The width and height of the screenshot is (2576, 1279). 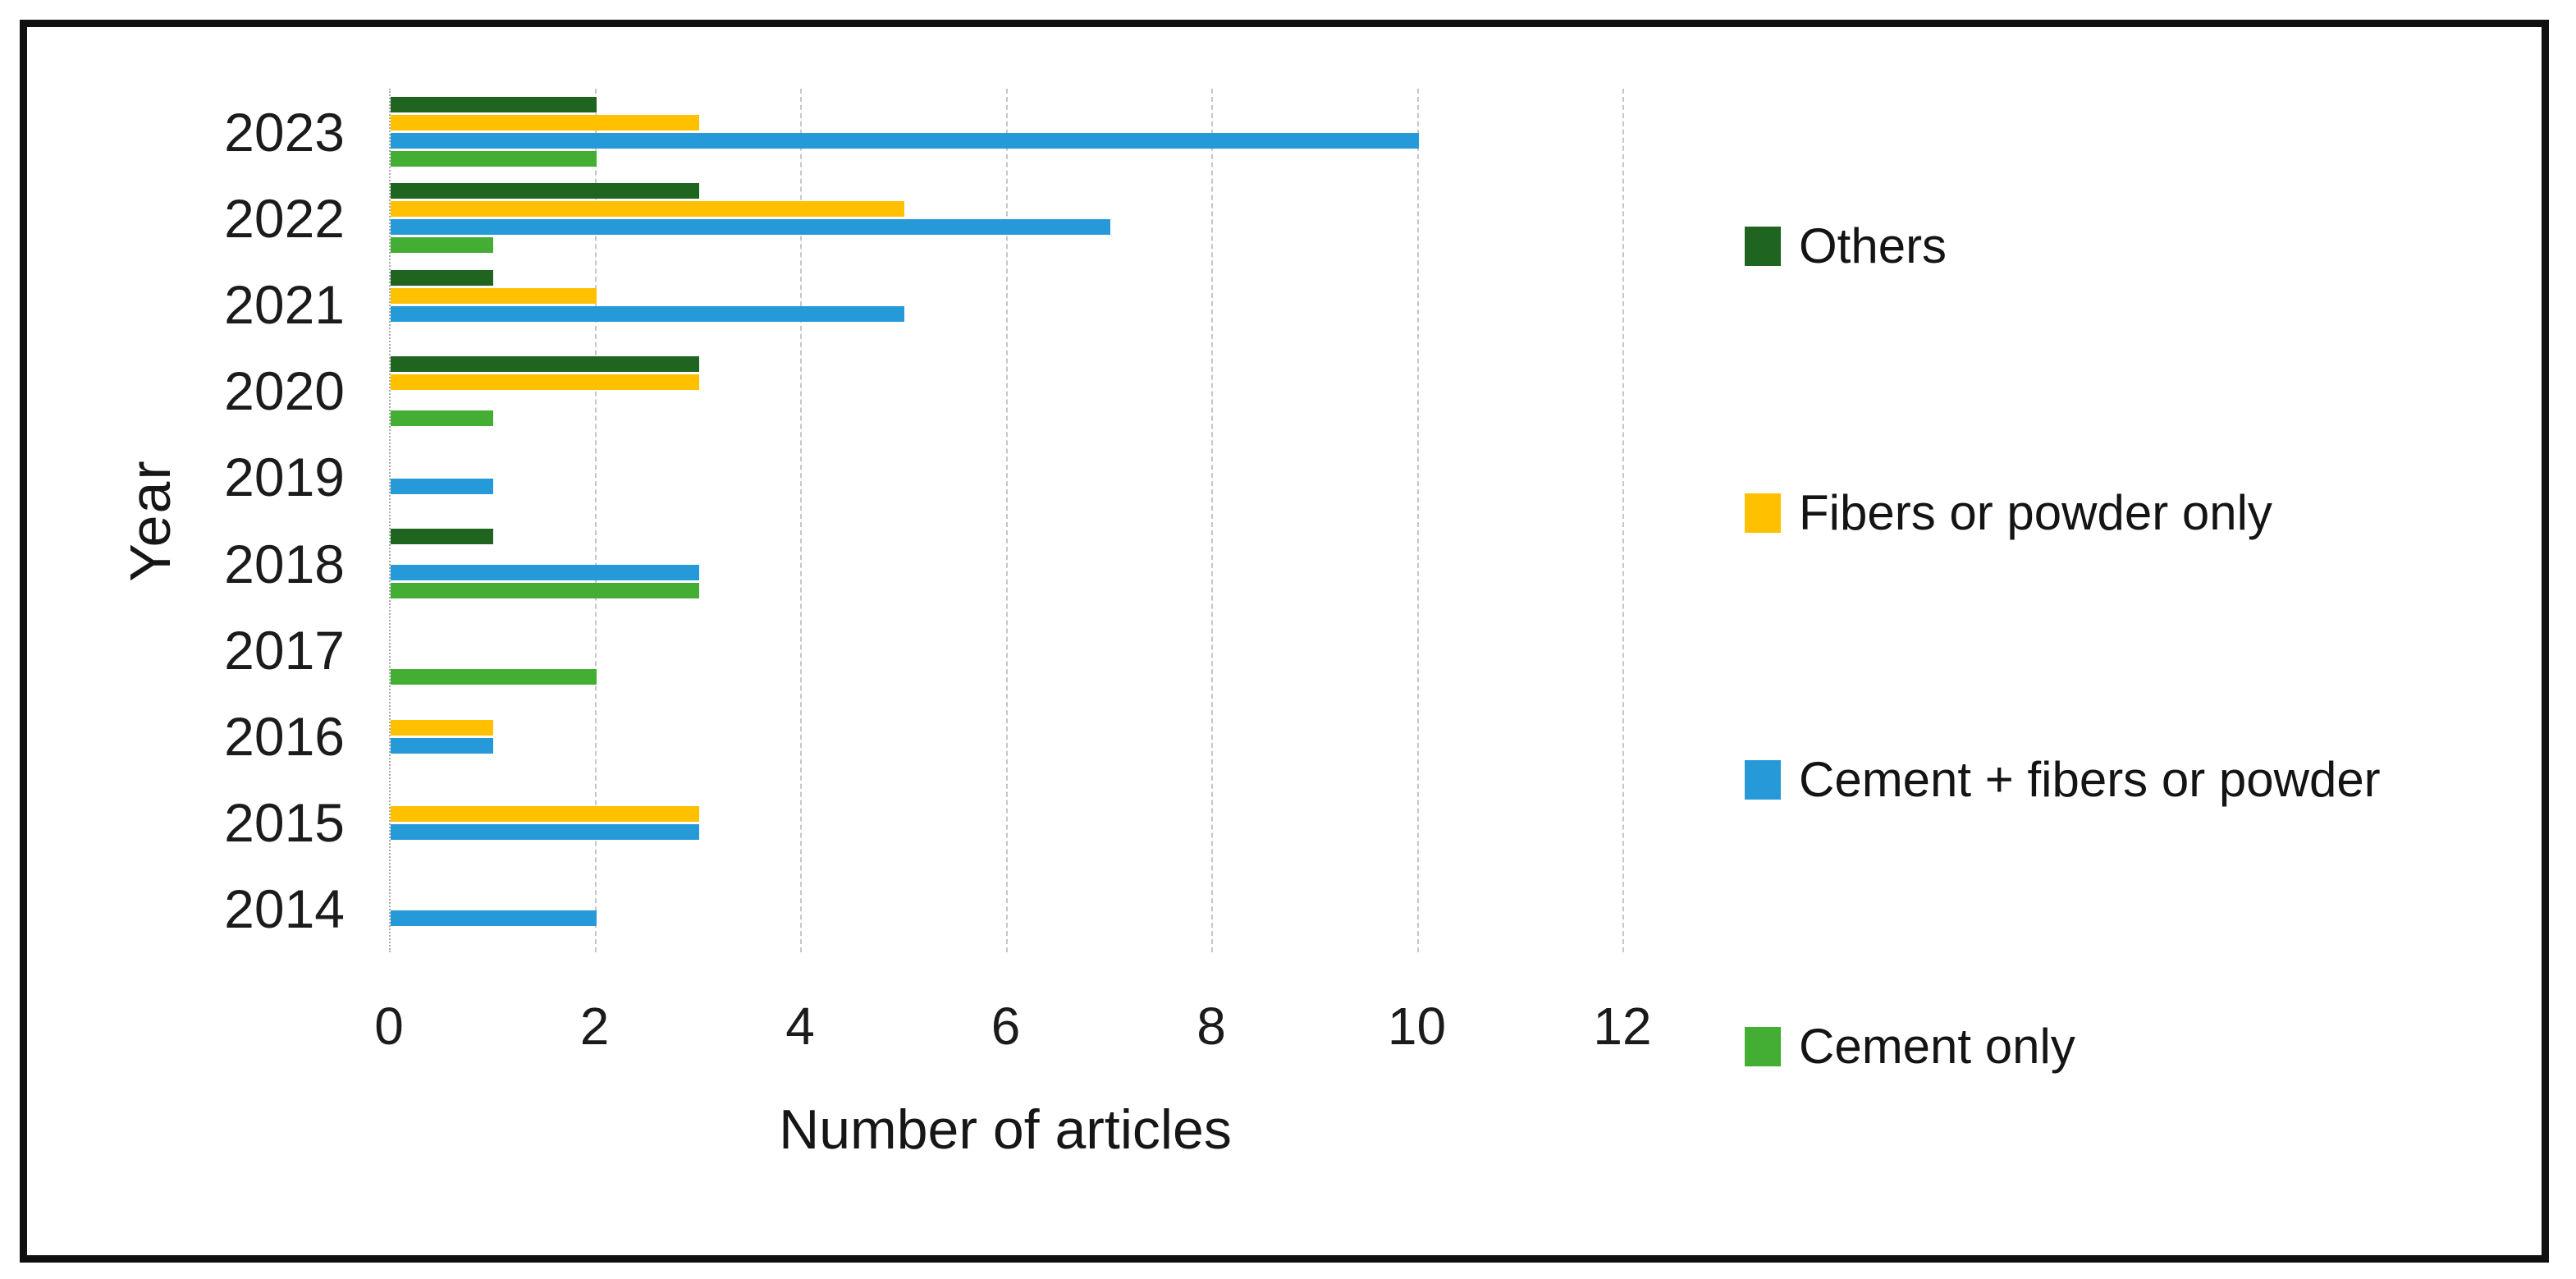 I want to click on bar-2017-cement-only, so click(x=494, y=677).